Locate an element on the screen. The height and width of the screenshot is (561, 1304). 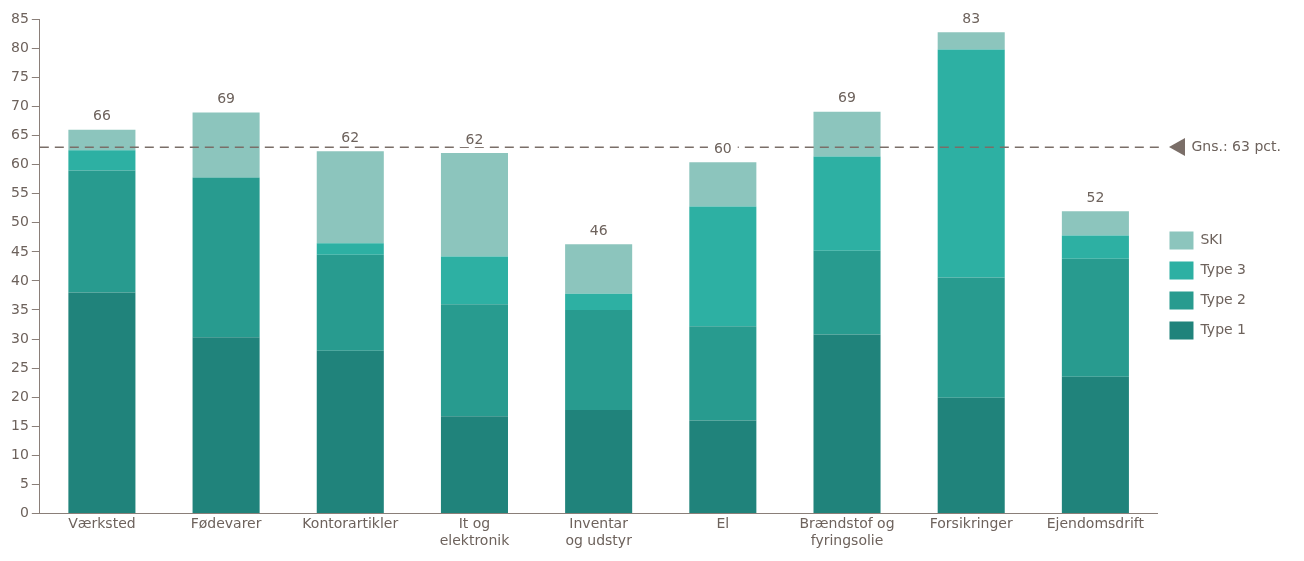
y-tick-label: 20 is located at coordinates (19, 395).